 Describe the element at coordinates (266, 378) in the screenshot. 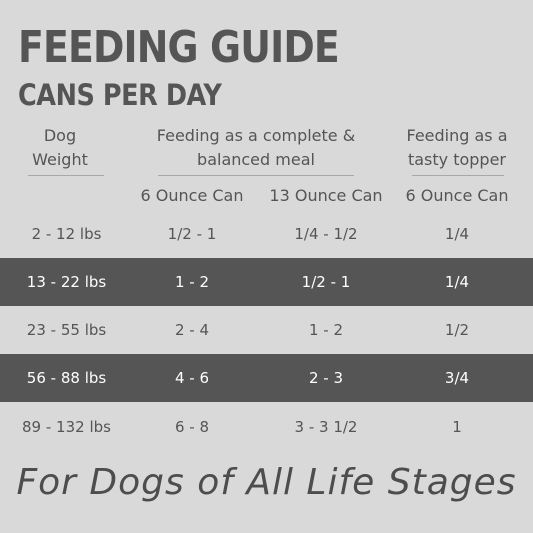

I see `table-row: 56 - 88 lbs 4 - 6 2 - 3 3/4` at that location.